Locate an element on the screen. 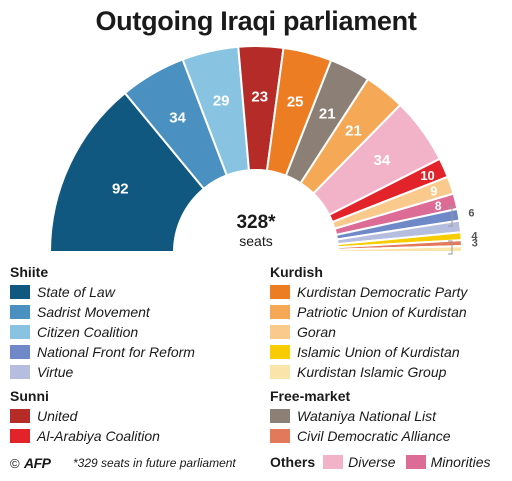 The width and height of the screenshot is (512, 481). slice-state-of-law is located at coordinates (127, 172).